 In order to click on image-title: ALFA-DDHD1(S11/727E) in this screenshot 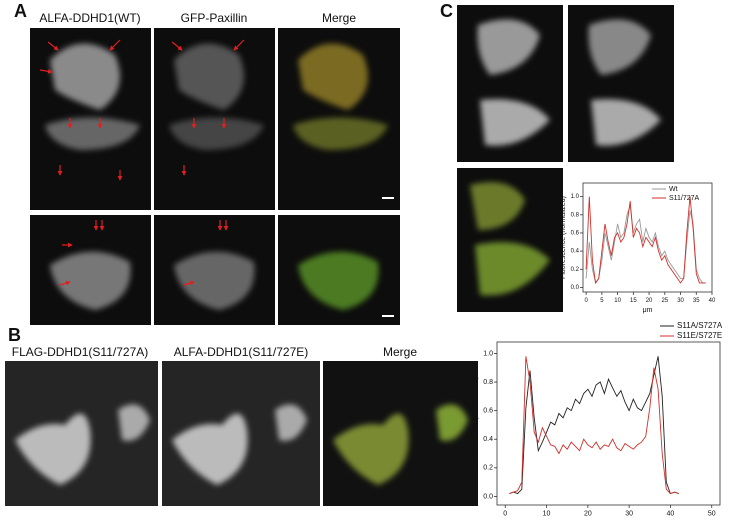, I will do `click(241, 352)`.